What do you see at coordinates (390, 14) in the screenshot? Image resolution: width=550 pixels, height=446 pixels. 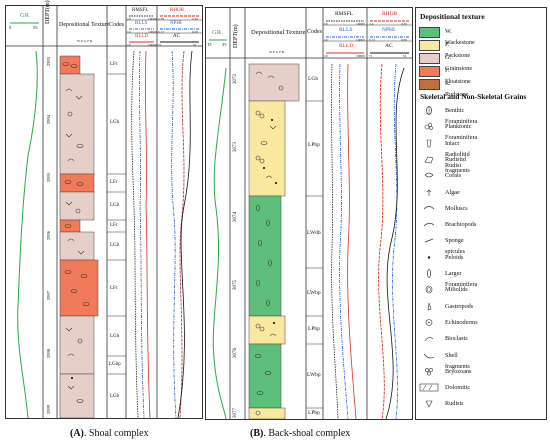 I see `panel-b-rhob-label: RHOB` at bounding box center [390, 14].